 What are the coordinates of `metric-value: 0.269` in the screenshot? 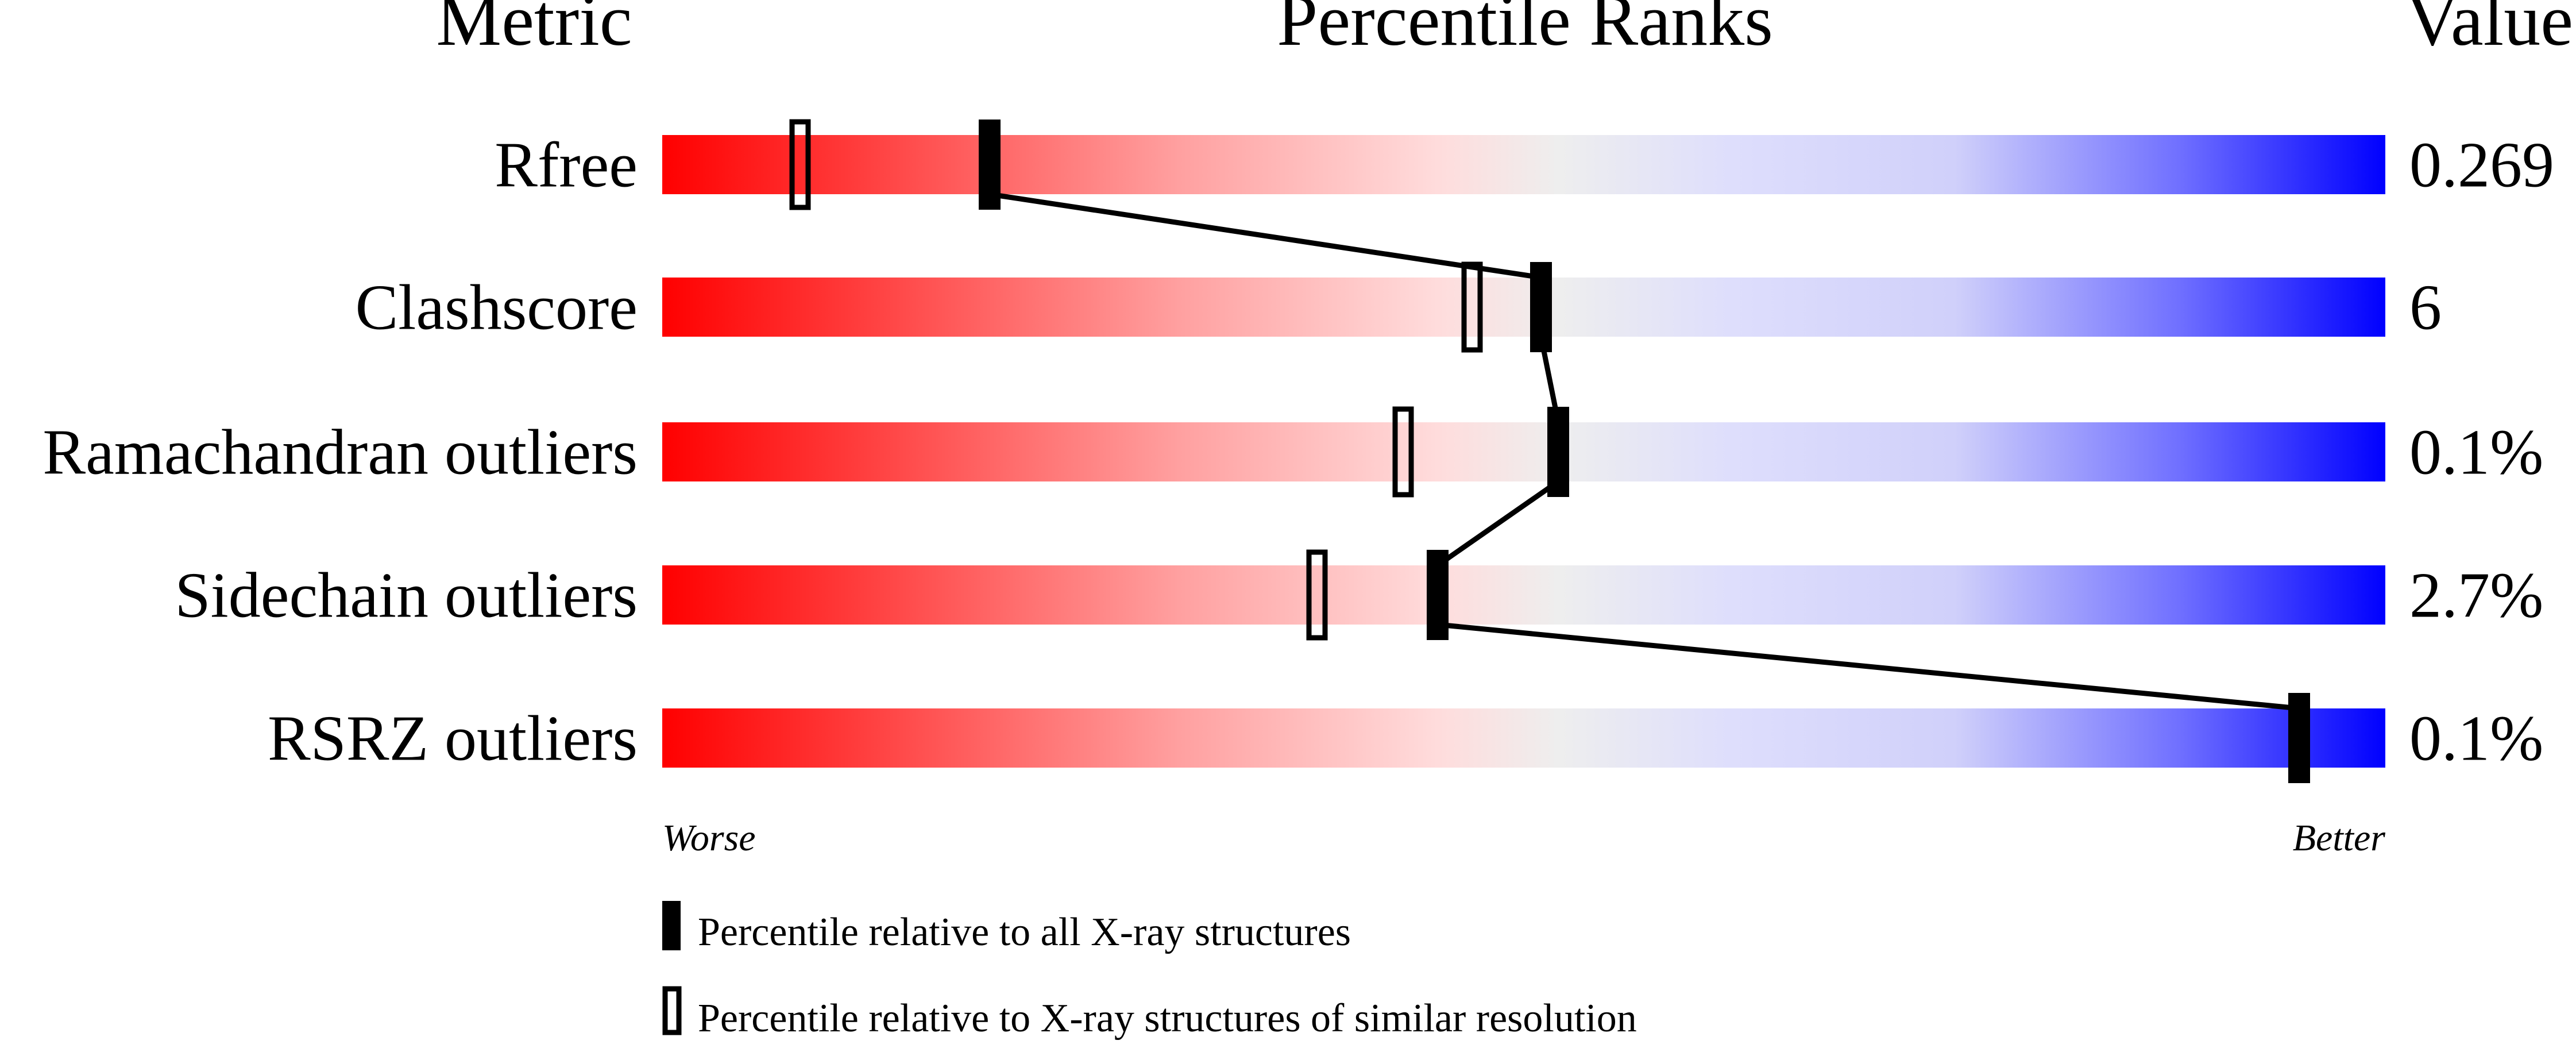 It's located at (2481, 166).